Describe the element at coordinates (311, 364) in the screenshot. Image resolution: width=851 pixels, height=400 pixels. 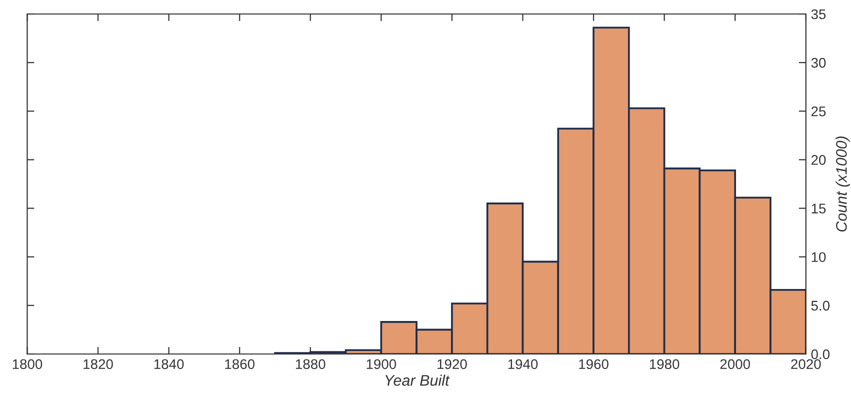
I see `x-tick-label: 1880` at that location.